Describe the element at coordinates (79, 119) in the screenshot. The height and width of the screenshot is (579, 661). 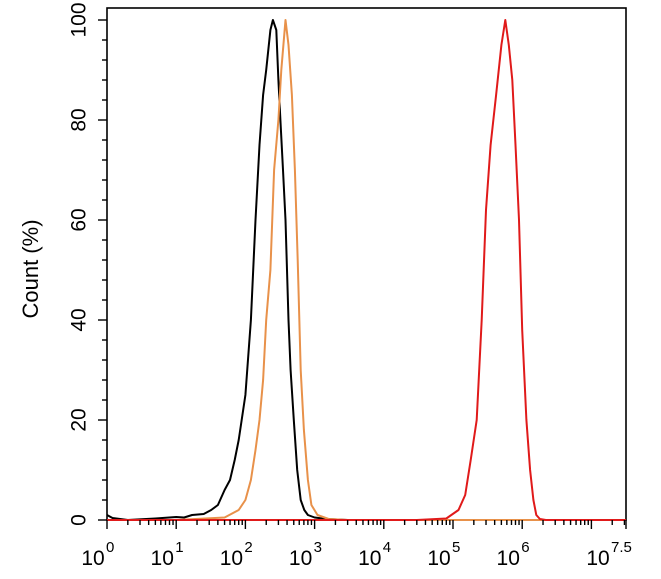
I see `y-tick-label: 80` at that location.